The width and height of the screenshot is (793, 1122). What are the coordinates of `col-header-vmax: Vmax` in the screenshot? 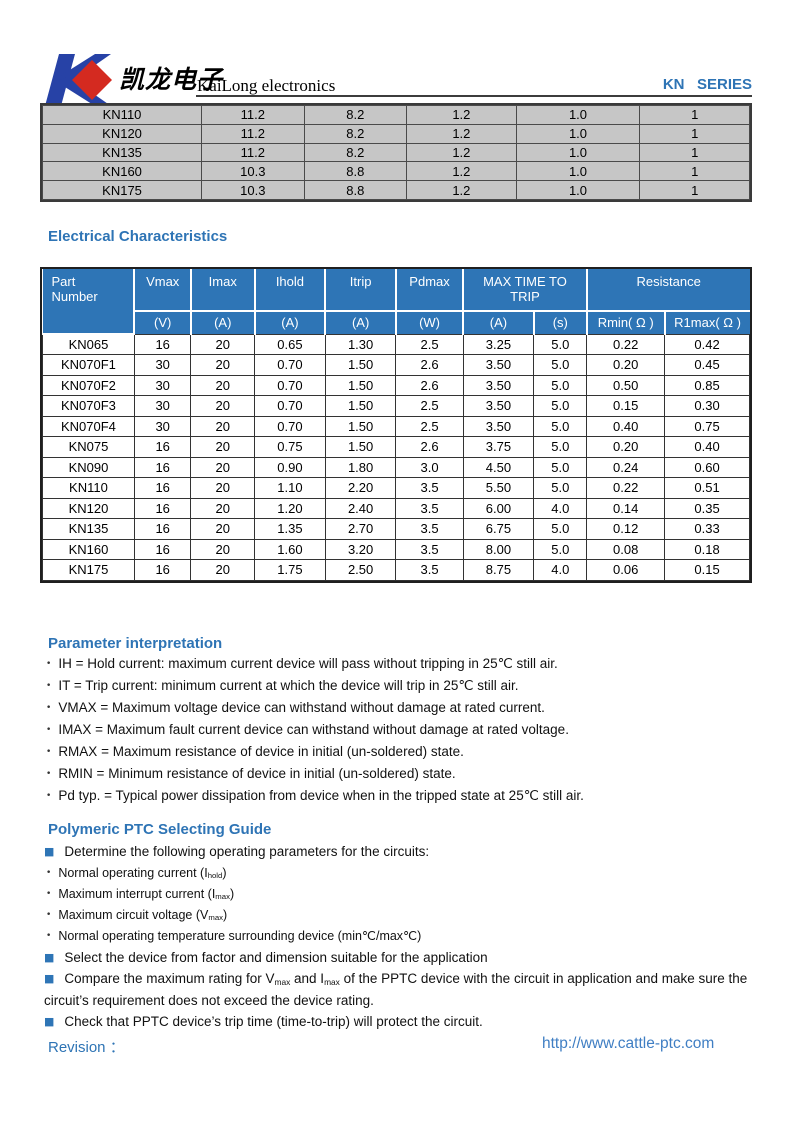 It's located at (162, 290).